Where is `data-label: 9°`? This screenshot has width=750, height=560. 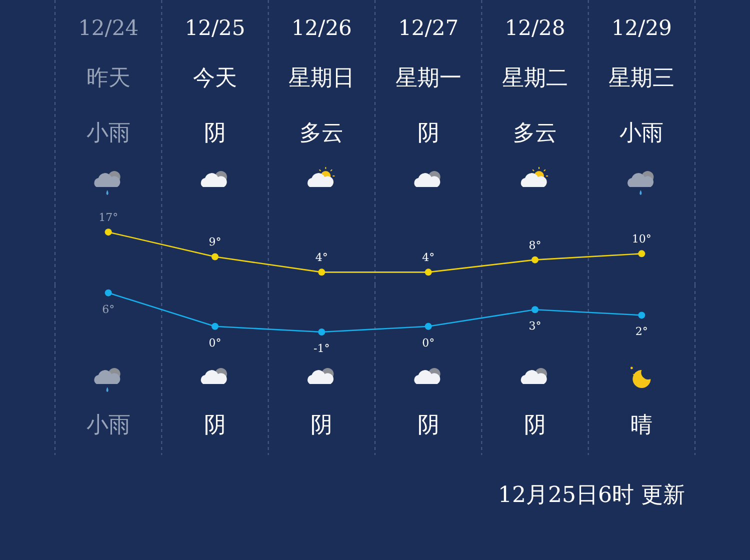 data-label: 9° is located at coordinates (215, 242).